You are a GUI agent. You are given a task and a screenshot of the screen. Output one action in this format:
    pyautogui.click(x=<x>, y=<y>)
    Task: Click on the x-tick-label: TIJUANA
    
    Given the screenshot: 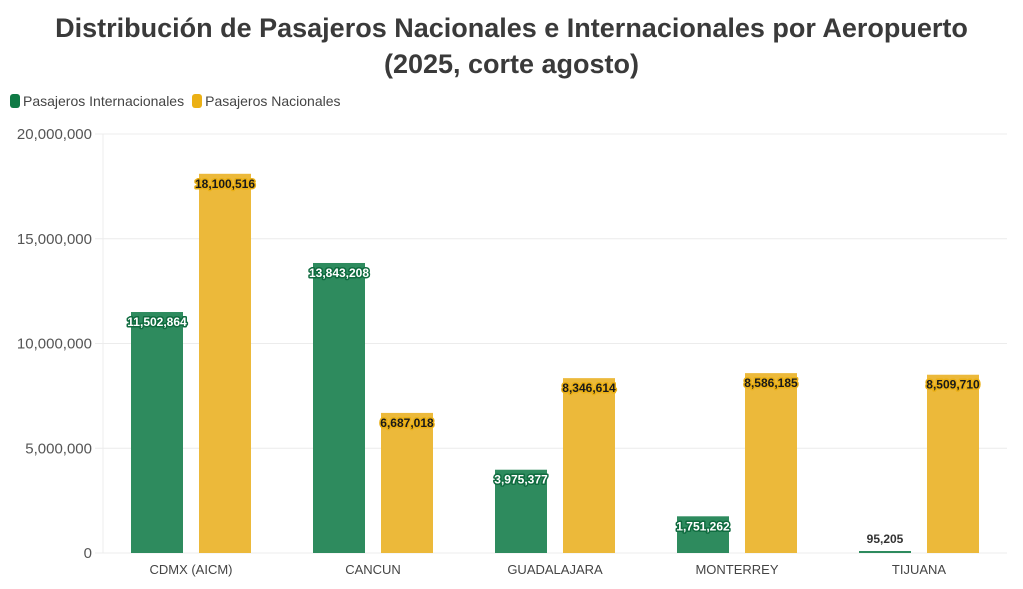 What is the action you would take?
    pyautogui.click(x=919, y=569)
    